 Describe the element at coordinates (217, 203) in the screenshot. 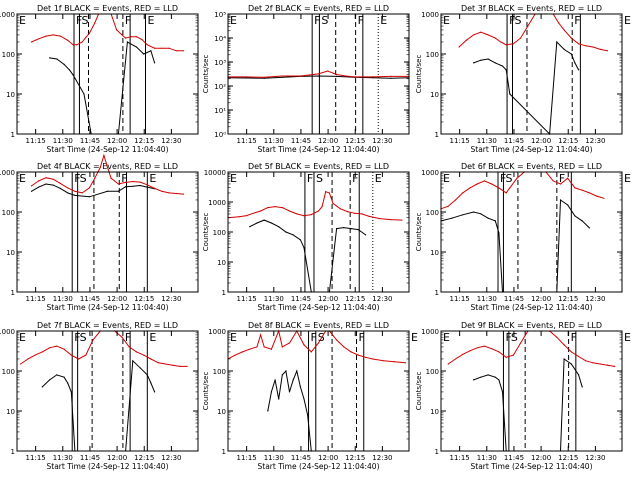

I see `y-tick-label: 1000` at that location.